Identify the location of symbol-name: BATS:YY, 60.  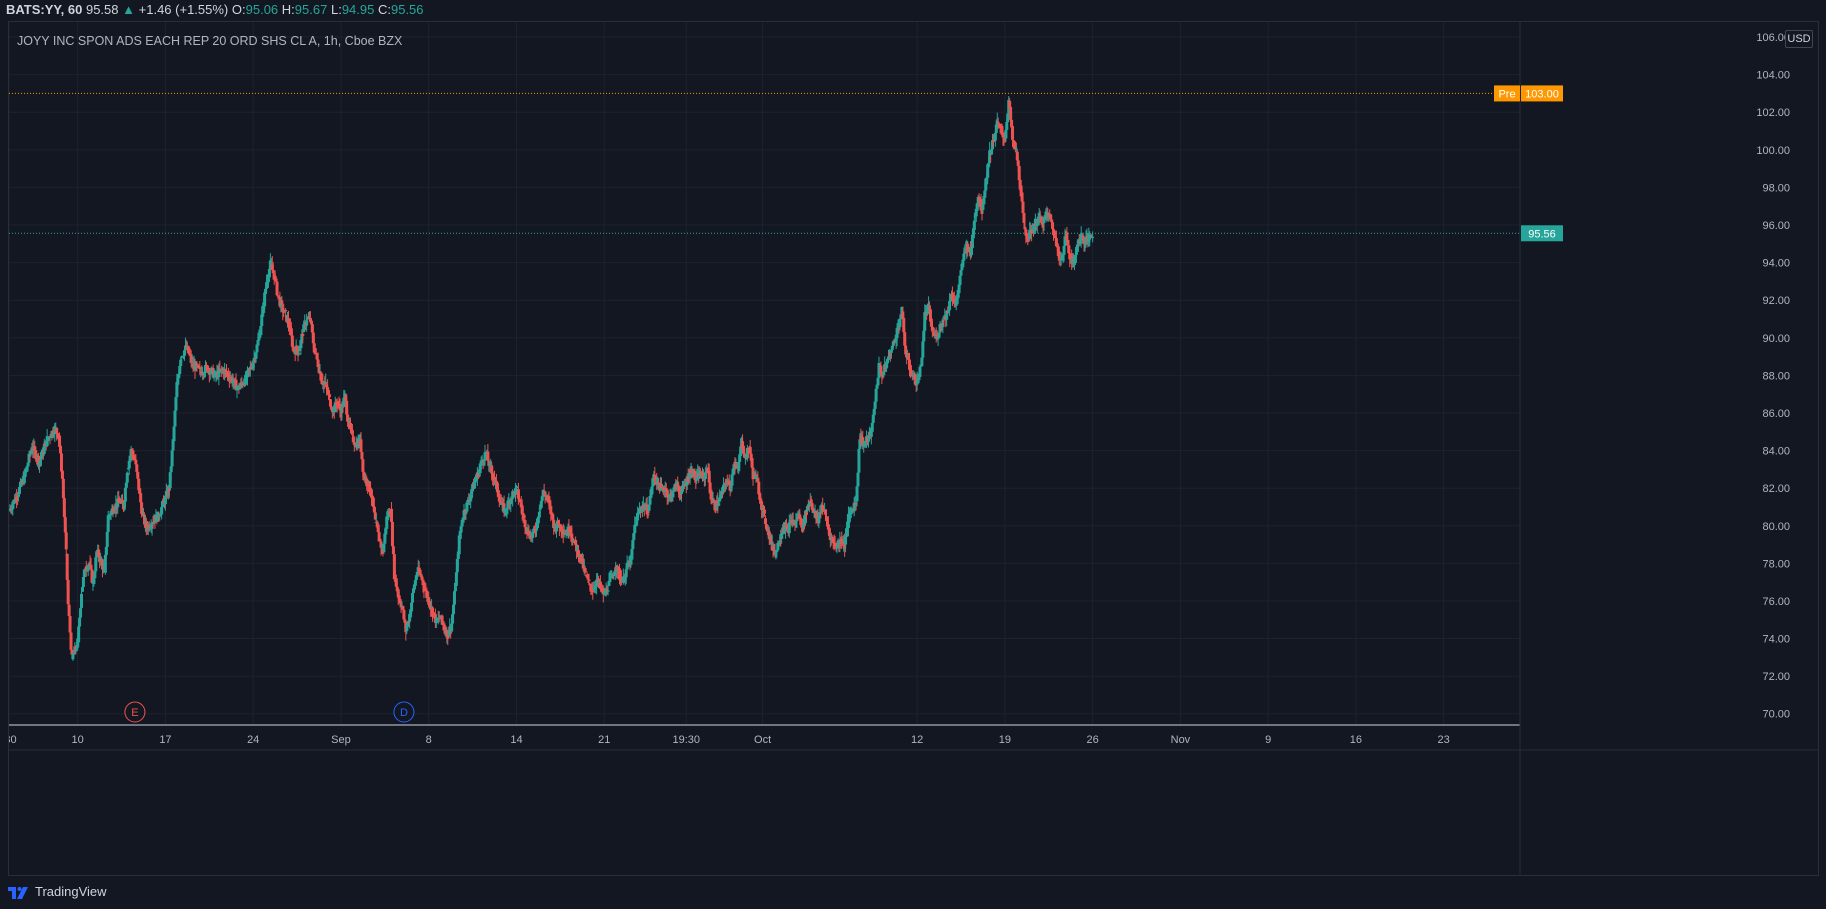
(44, 9).